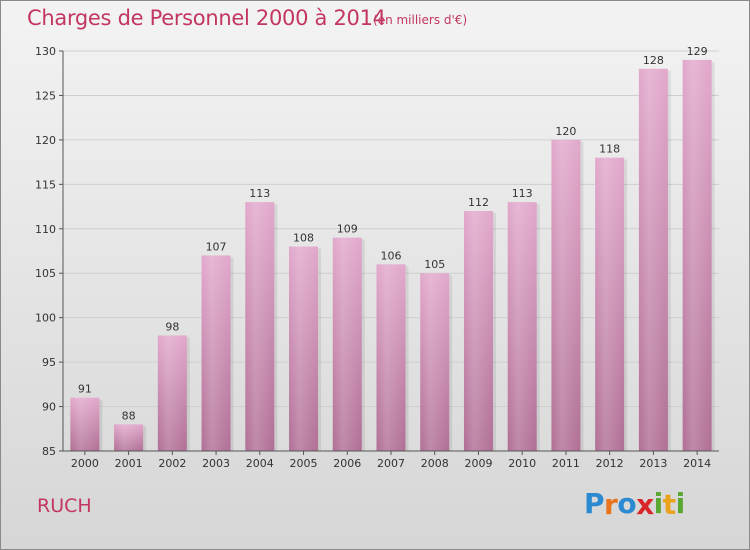 The width and height of the screenshot is (750, 550). I want to click on y-tick-label: 110, so click(45, 229).